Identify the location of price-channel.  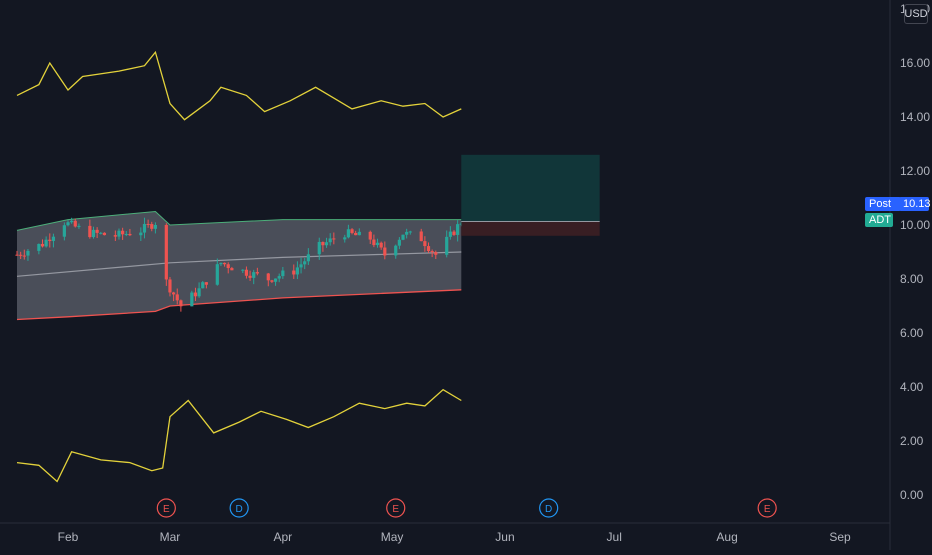
(239, 265).